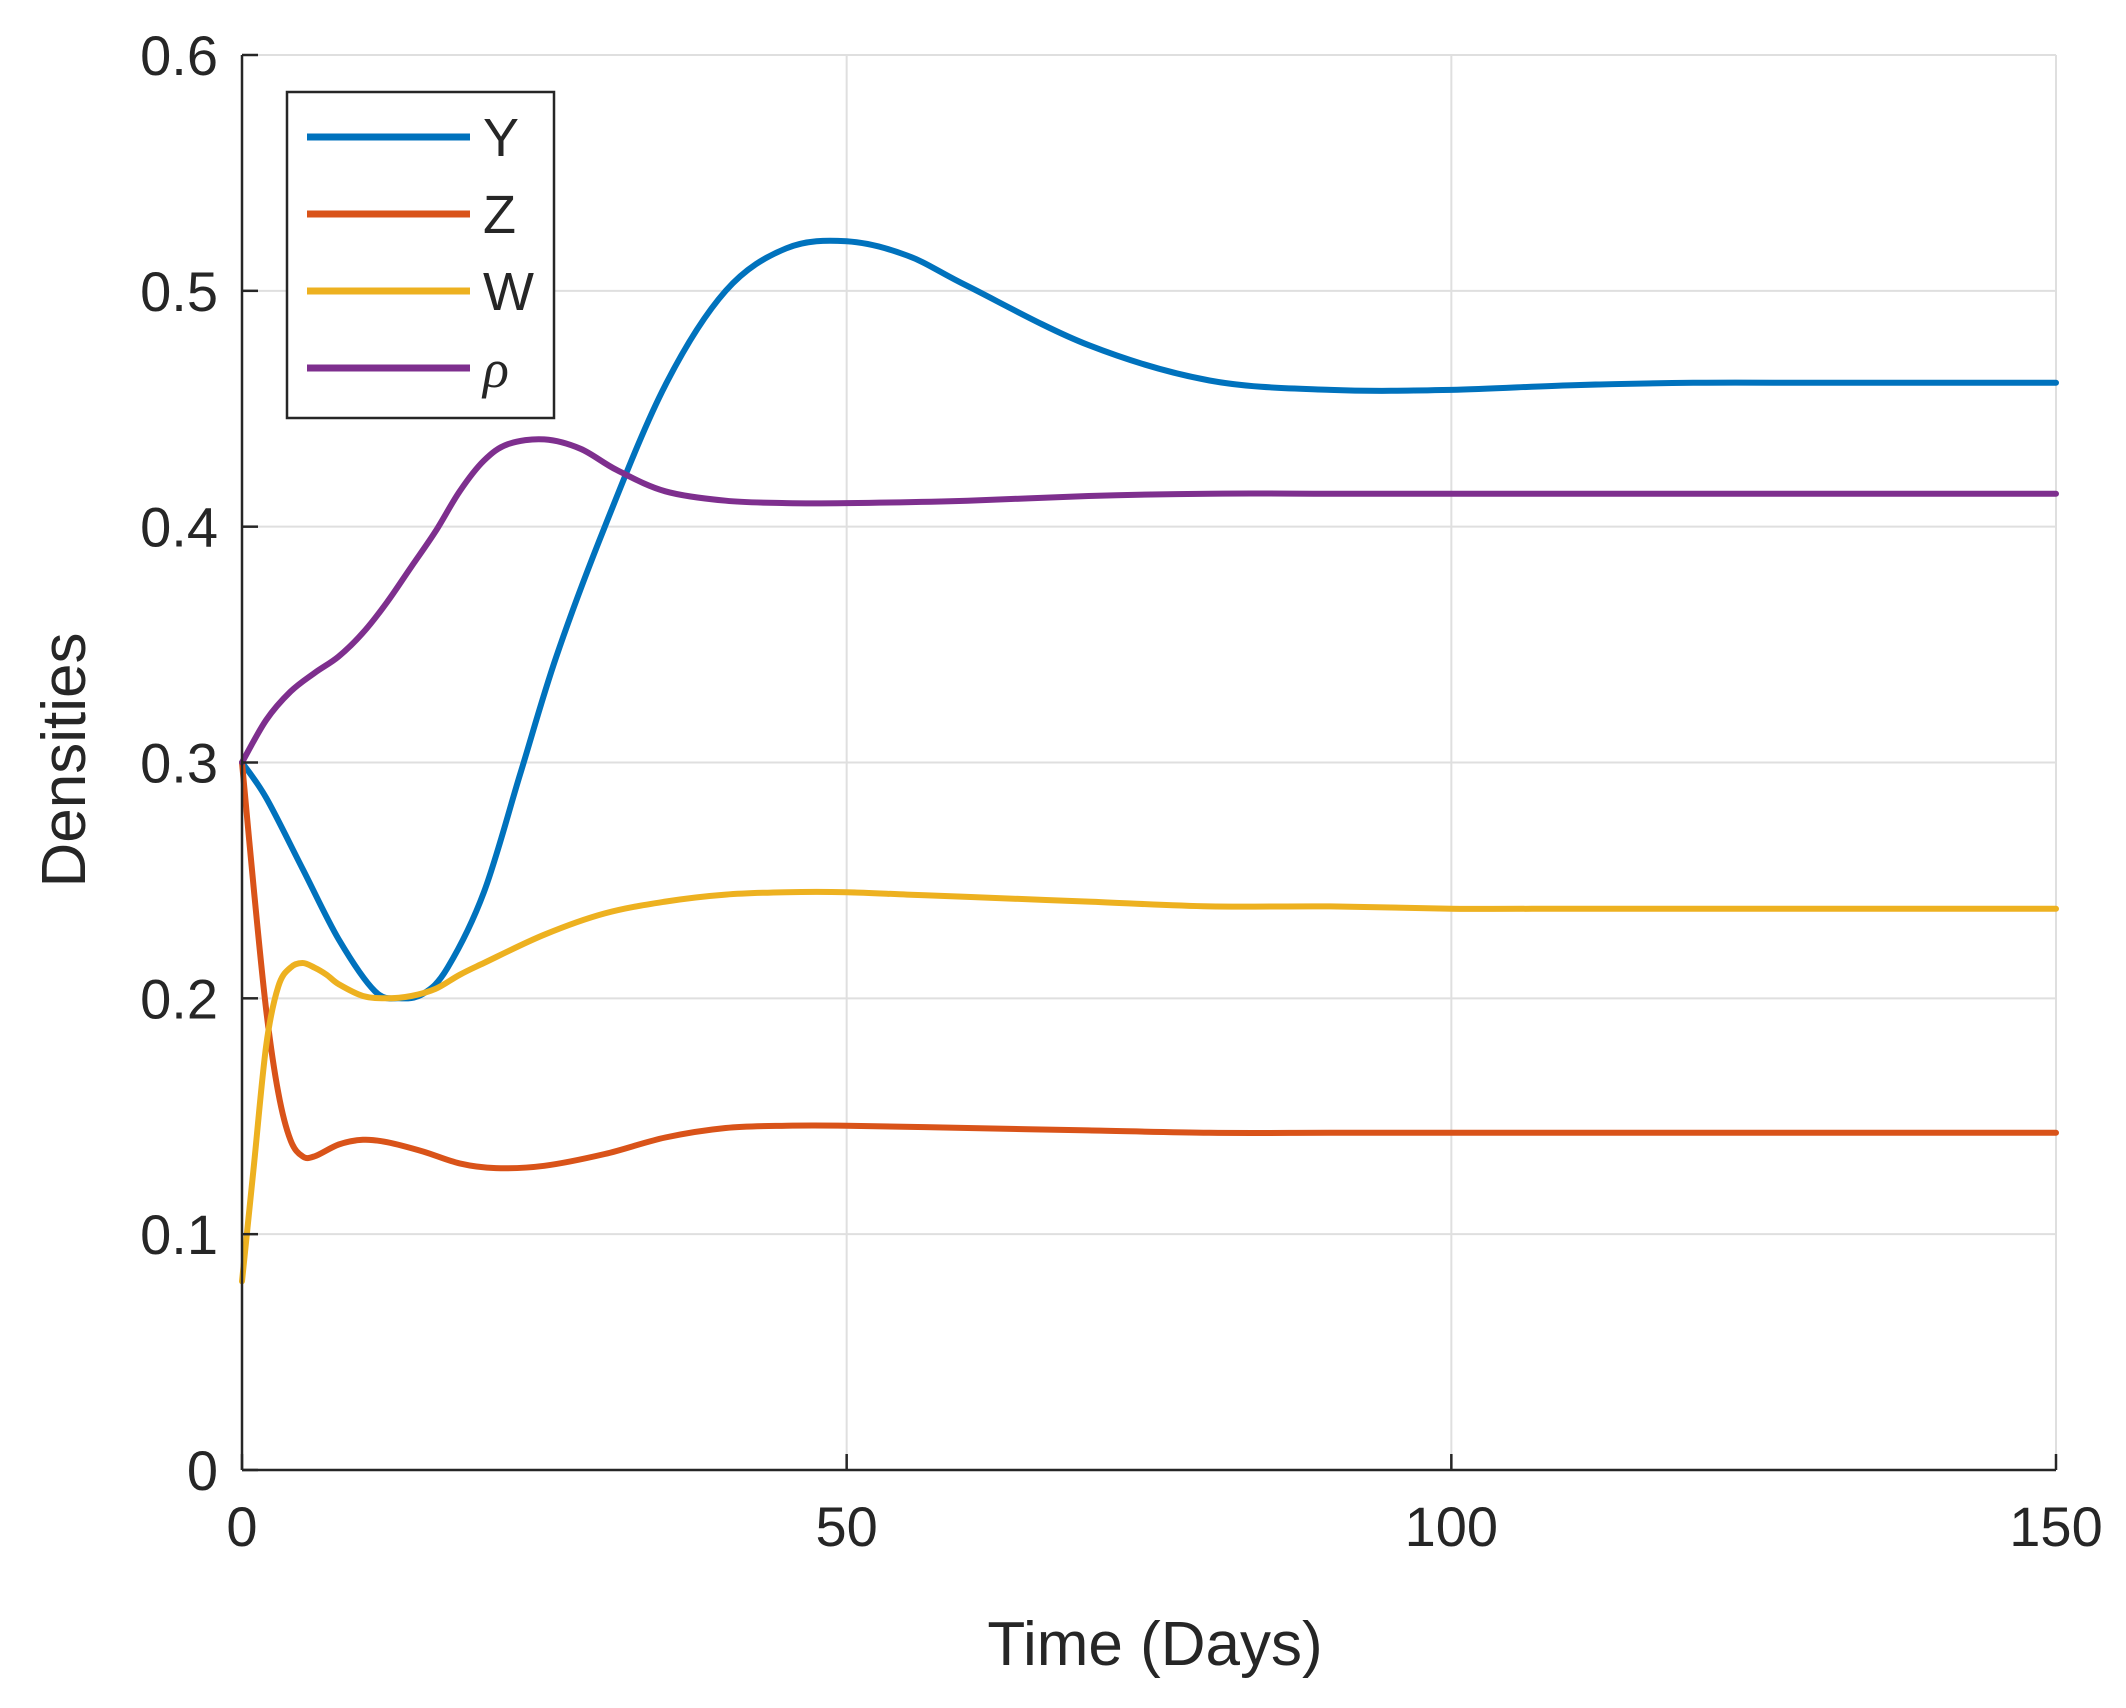 Image resolution: width=2126 pixels, height=1708 pixels. Describe the element at coordinates (241, 1526) in the screenshot. I see `x-tick-label: 0` at that location.